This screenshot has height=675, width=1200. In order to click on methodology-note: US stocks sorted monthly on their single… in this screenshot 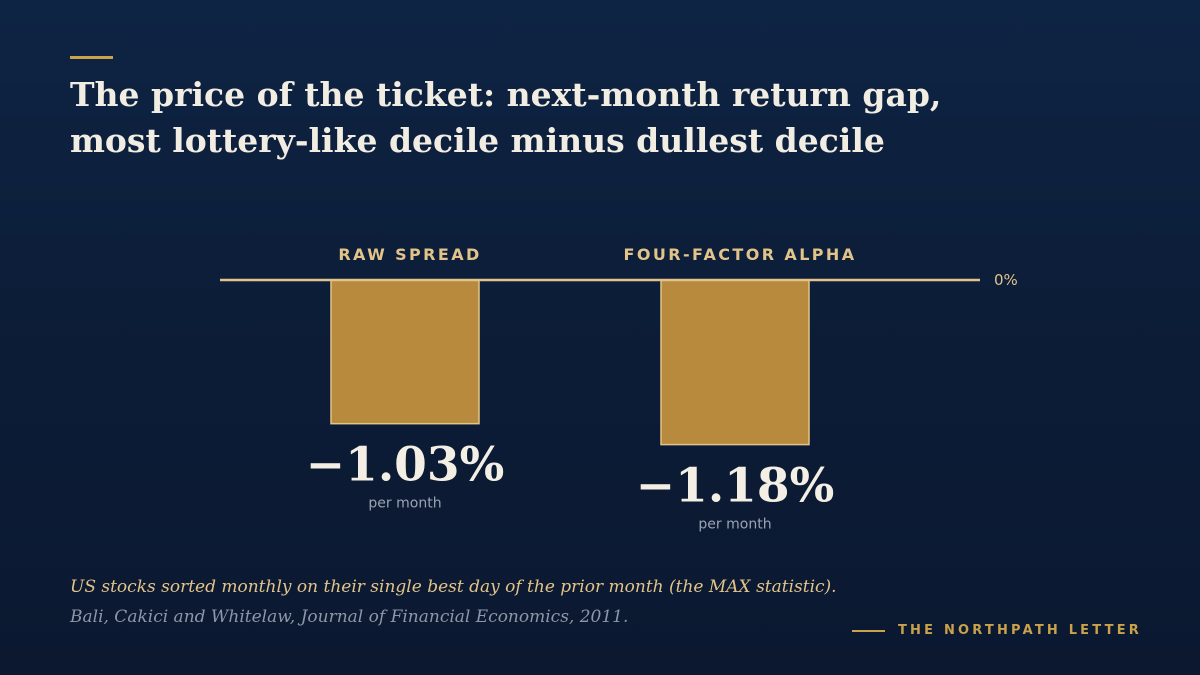, I will do `click(453, 587)`.